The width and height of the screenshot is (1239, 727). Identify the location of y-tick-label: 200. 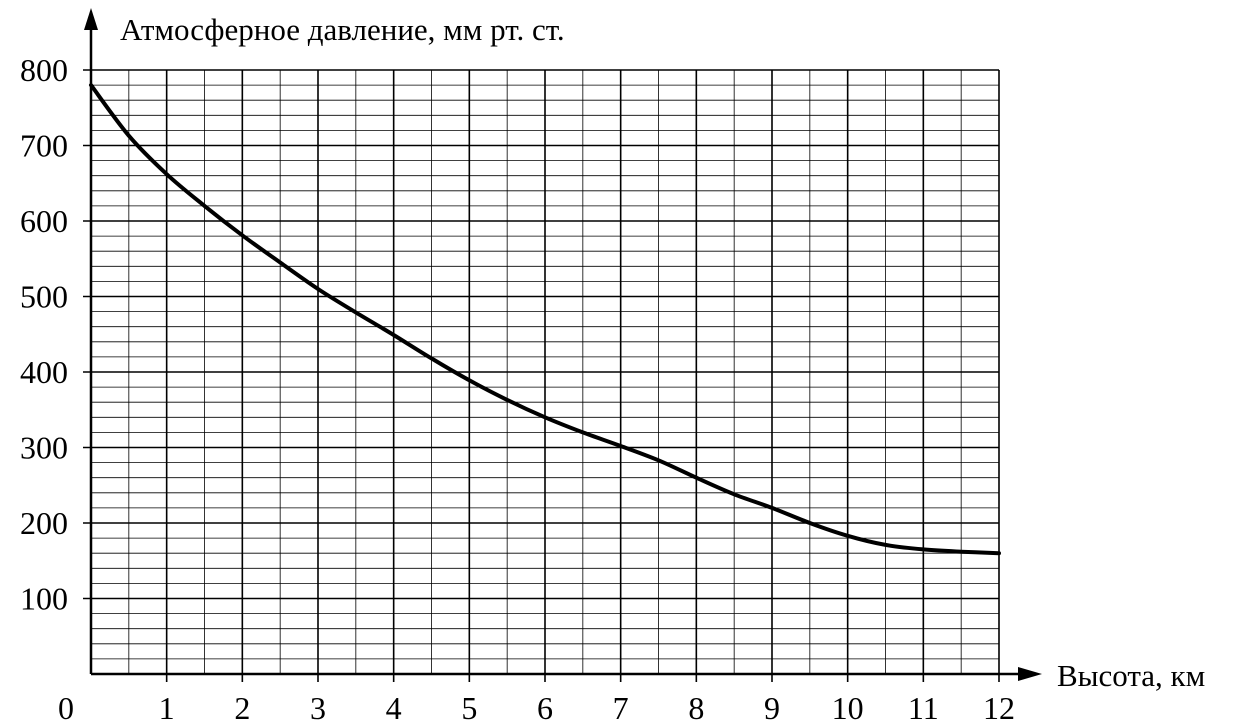
(44, 523).